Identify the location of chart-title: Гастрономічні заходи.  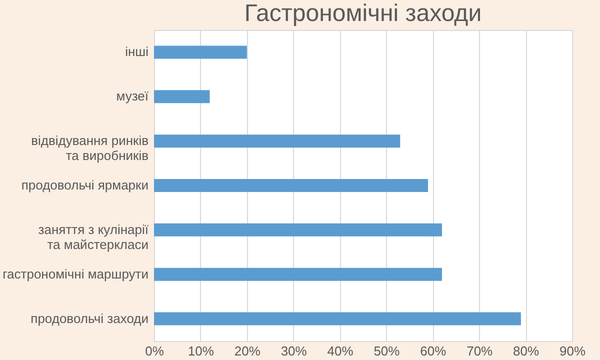
(363, 13).